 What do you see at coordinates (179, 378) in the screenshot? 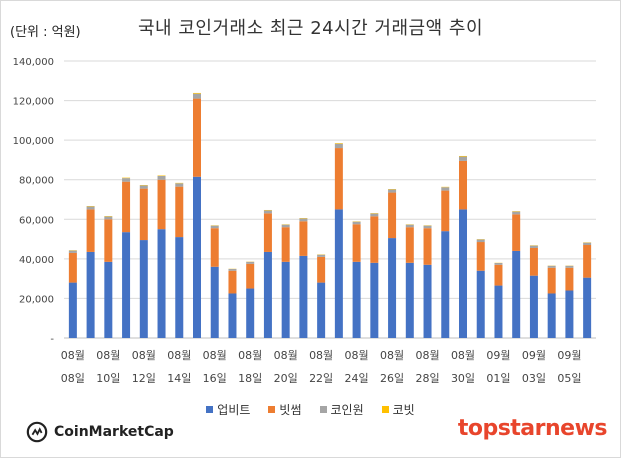
I see `x-tick-day: 14일` at bounding box center [179, 378].